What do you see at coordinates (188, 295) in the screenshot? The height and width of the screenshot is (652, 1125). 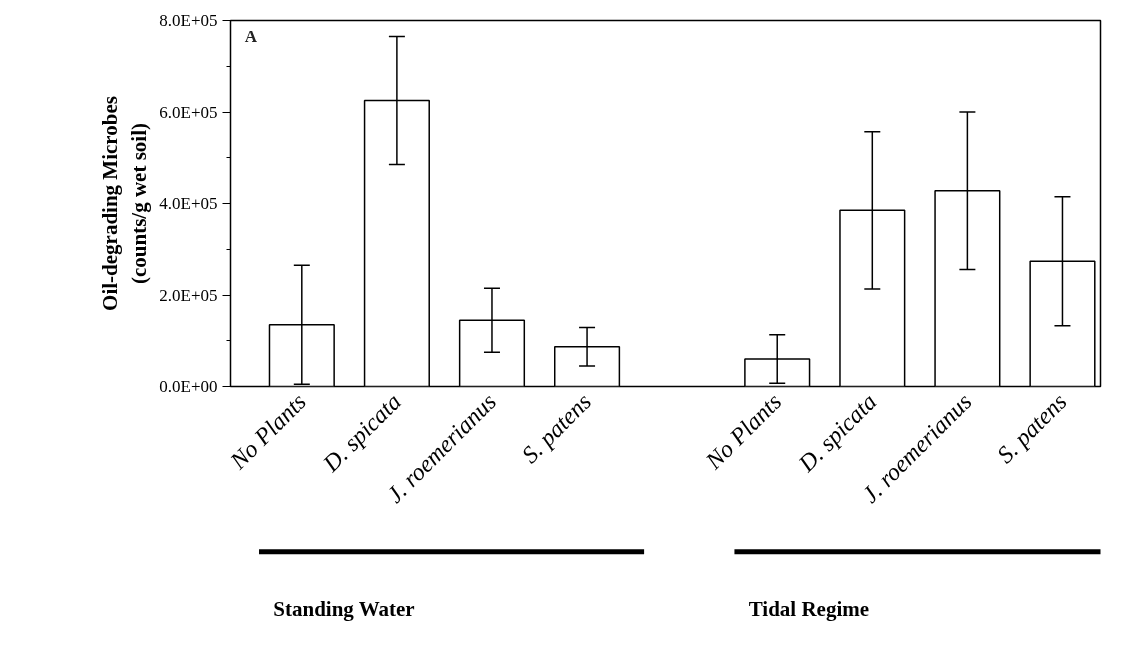 I see `y-tick-label: 2.0E+05` at bounding box center [188, 295].